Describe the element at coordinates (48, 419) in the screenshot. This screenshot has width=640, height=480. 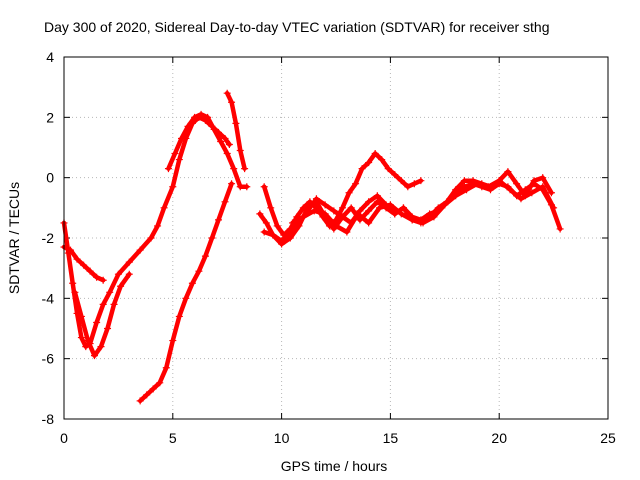
I see `y-tick-label: -8` at that location.